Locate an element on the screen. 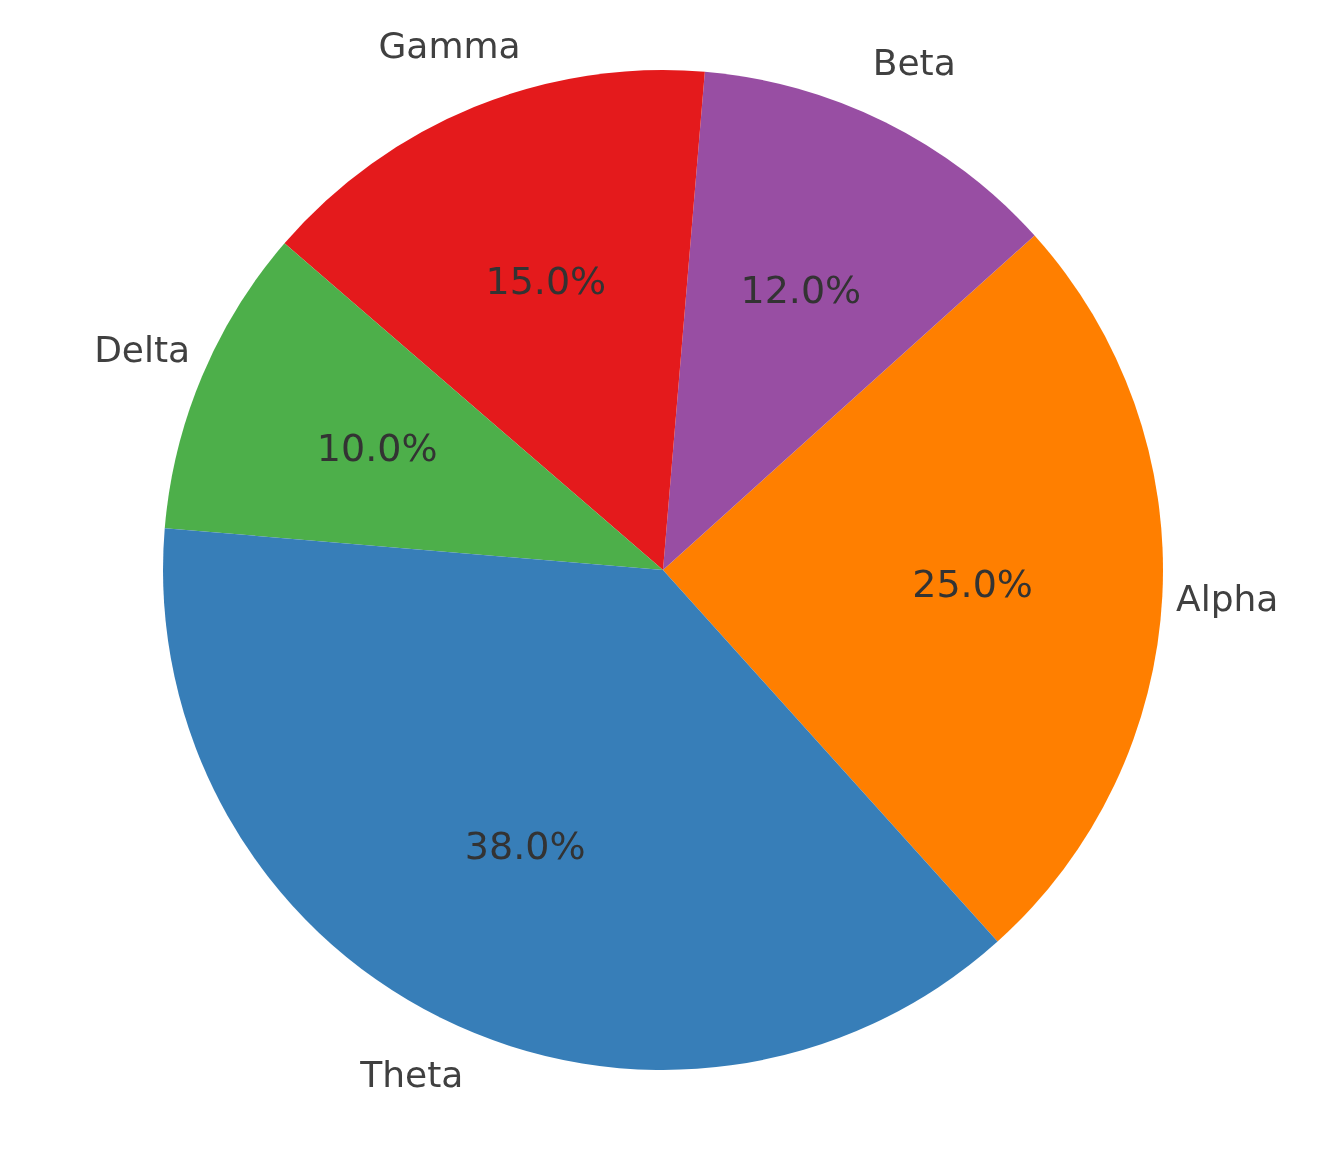 The image size is (1326, 1158). slice-label: Gamma is located at coordinates (449, 45).